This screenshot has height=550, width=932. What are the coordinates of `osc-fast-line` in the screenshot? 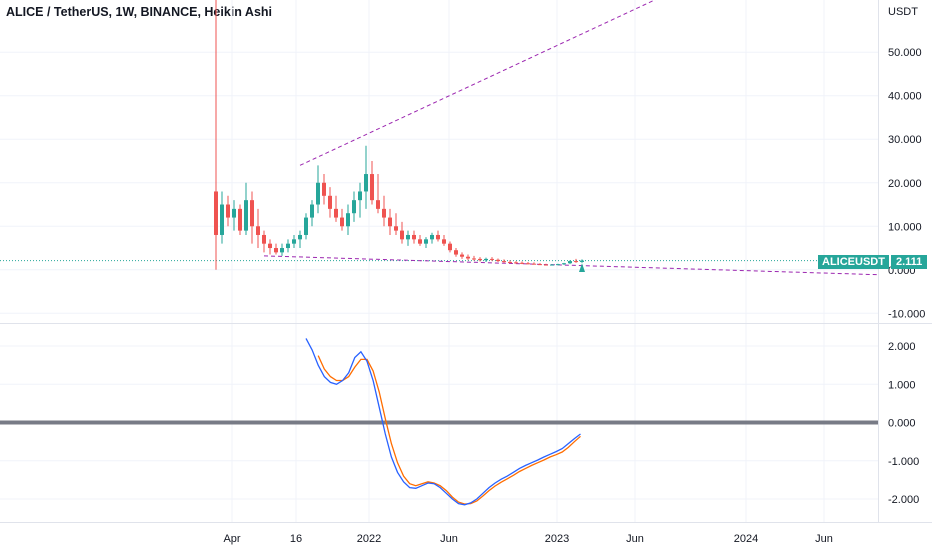 It's located at (443, 422).